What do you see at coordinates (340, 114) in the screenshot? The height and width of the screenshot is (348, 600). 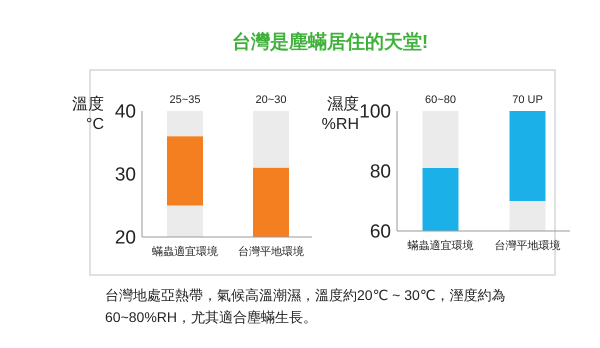 I see `y-axis-title: 濕度 %RH` at bounding box center [340, 114].